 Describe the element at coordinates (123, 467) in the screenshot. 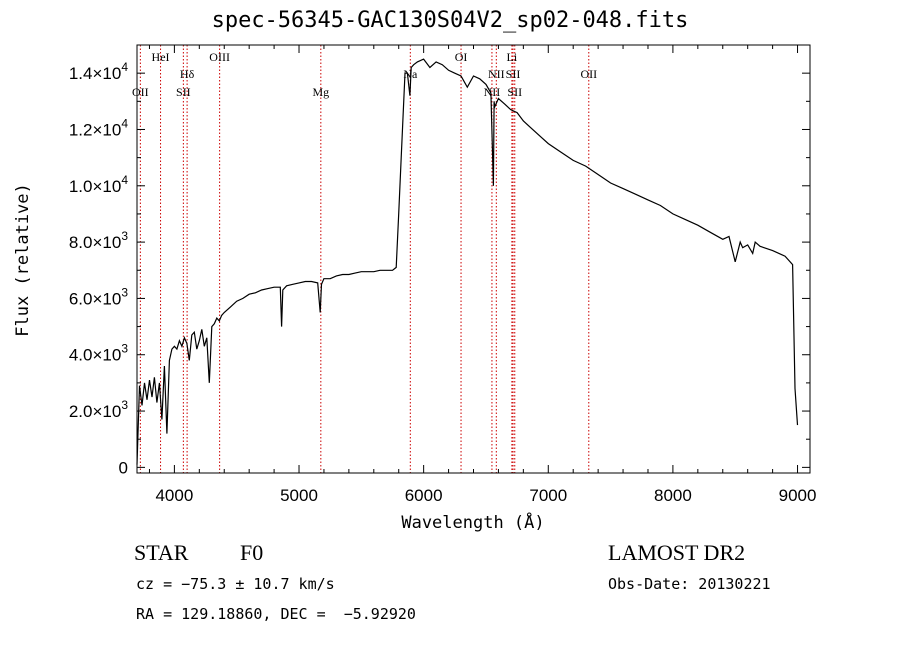

I see `y-tick-label-0: 0` at that location.